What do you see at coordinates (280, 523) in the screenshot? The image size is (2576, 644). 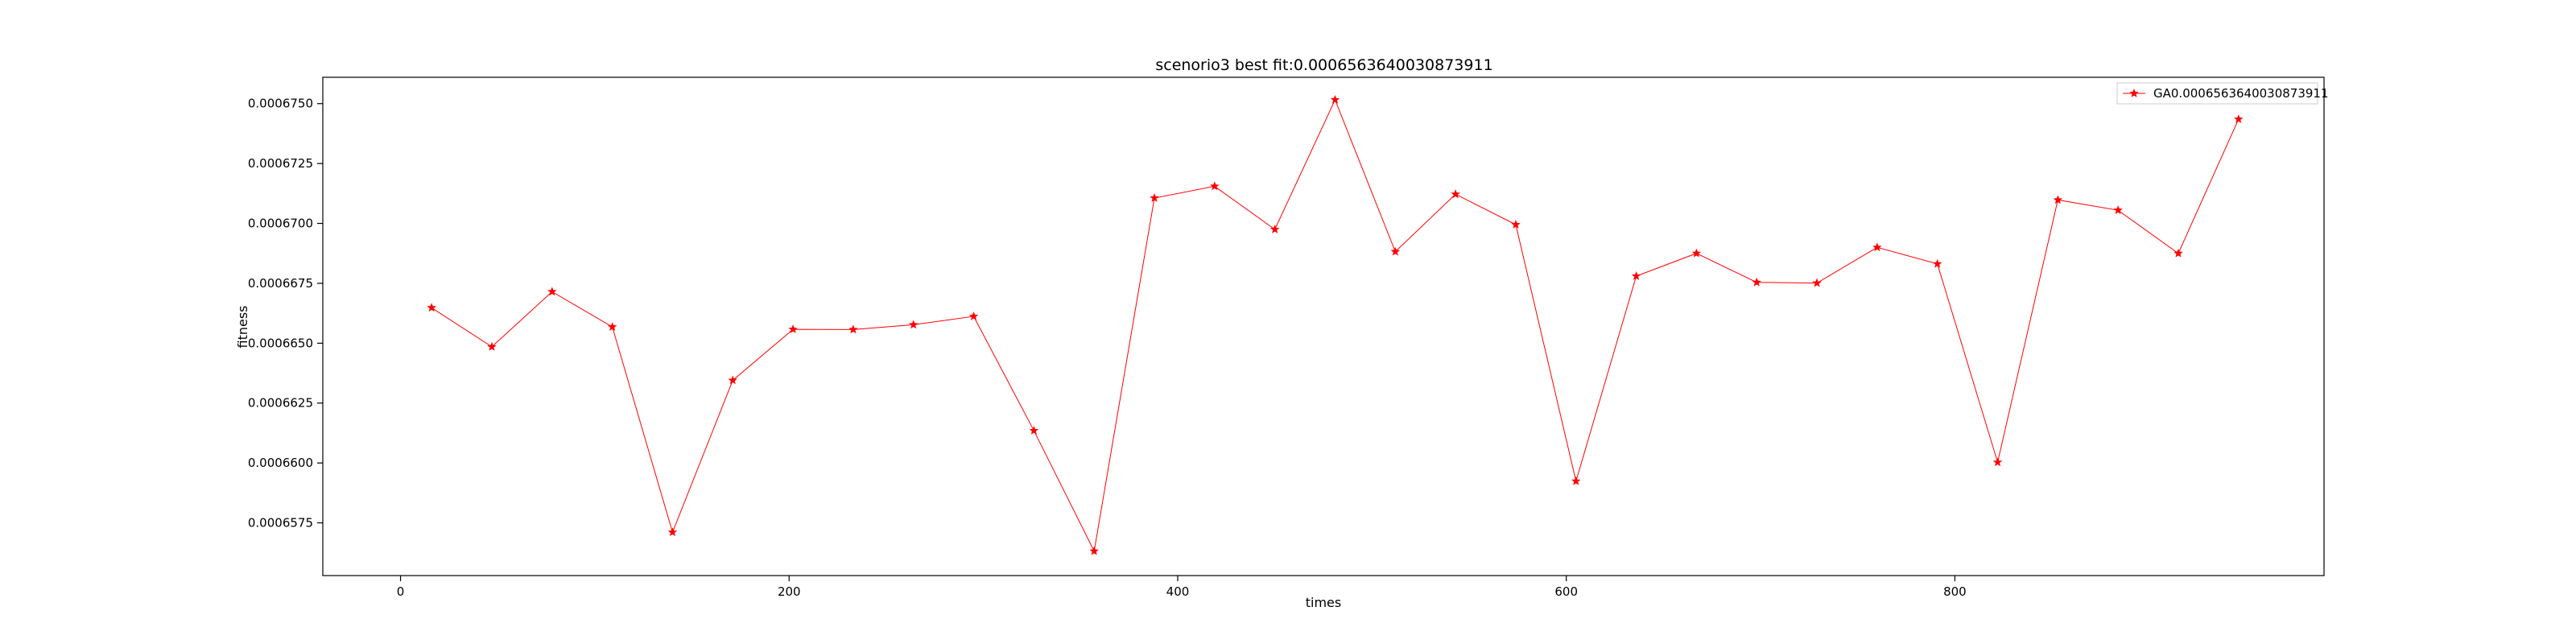 I see `y-tick-label: 0.0006575` at bounding box center [280, 523].